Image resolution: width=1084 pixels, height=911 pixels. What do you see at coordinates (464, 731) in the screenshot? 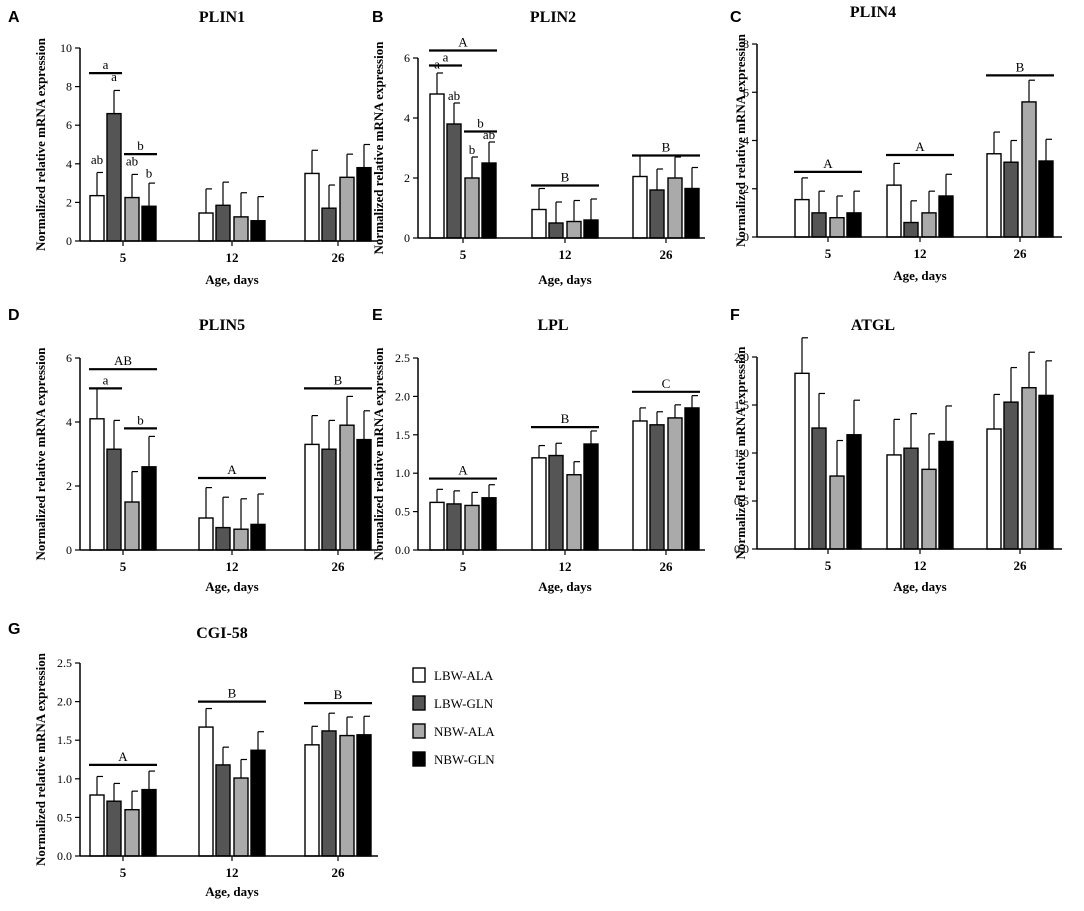
I see `legend-label: NBW-ALA` at bounding box center [464, 731].